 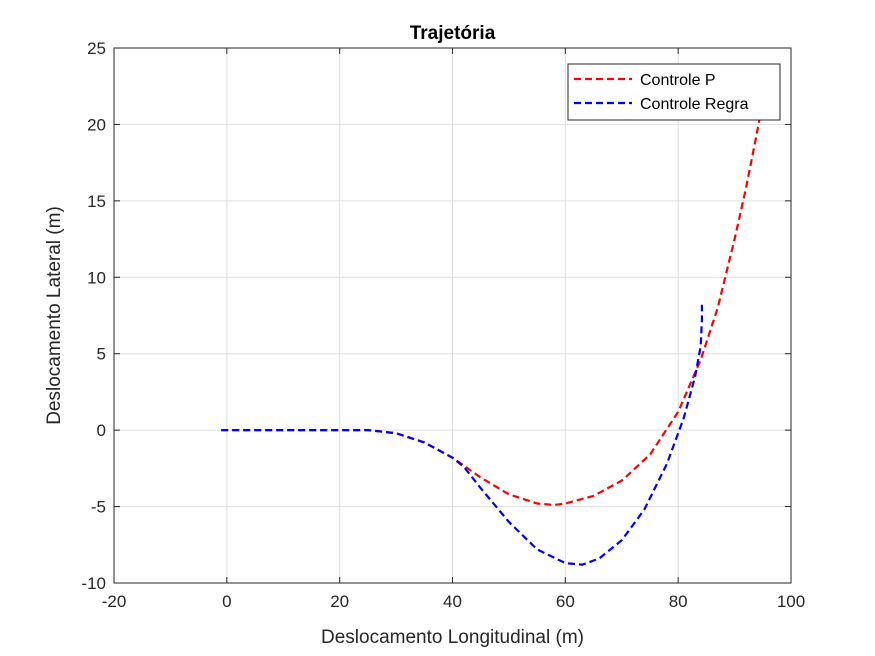 What do you see at coordinates (565, 601) in the screenshot?
I see `x-tick-label: 60` at bounding box center [565, 601].